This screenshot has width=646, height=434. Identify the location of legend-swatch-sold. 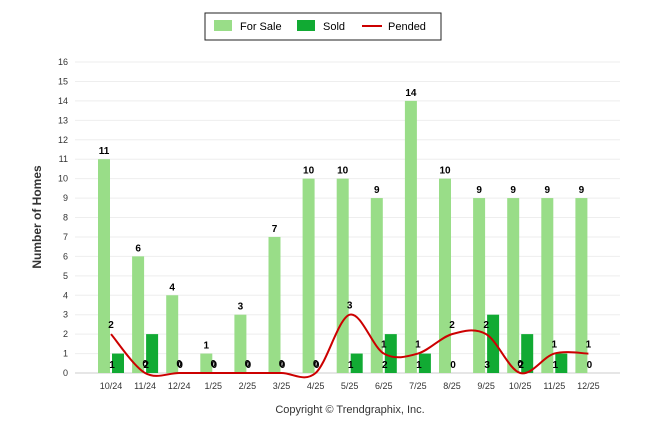
(306, 25).